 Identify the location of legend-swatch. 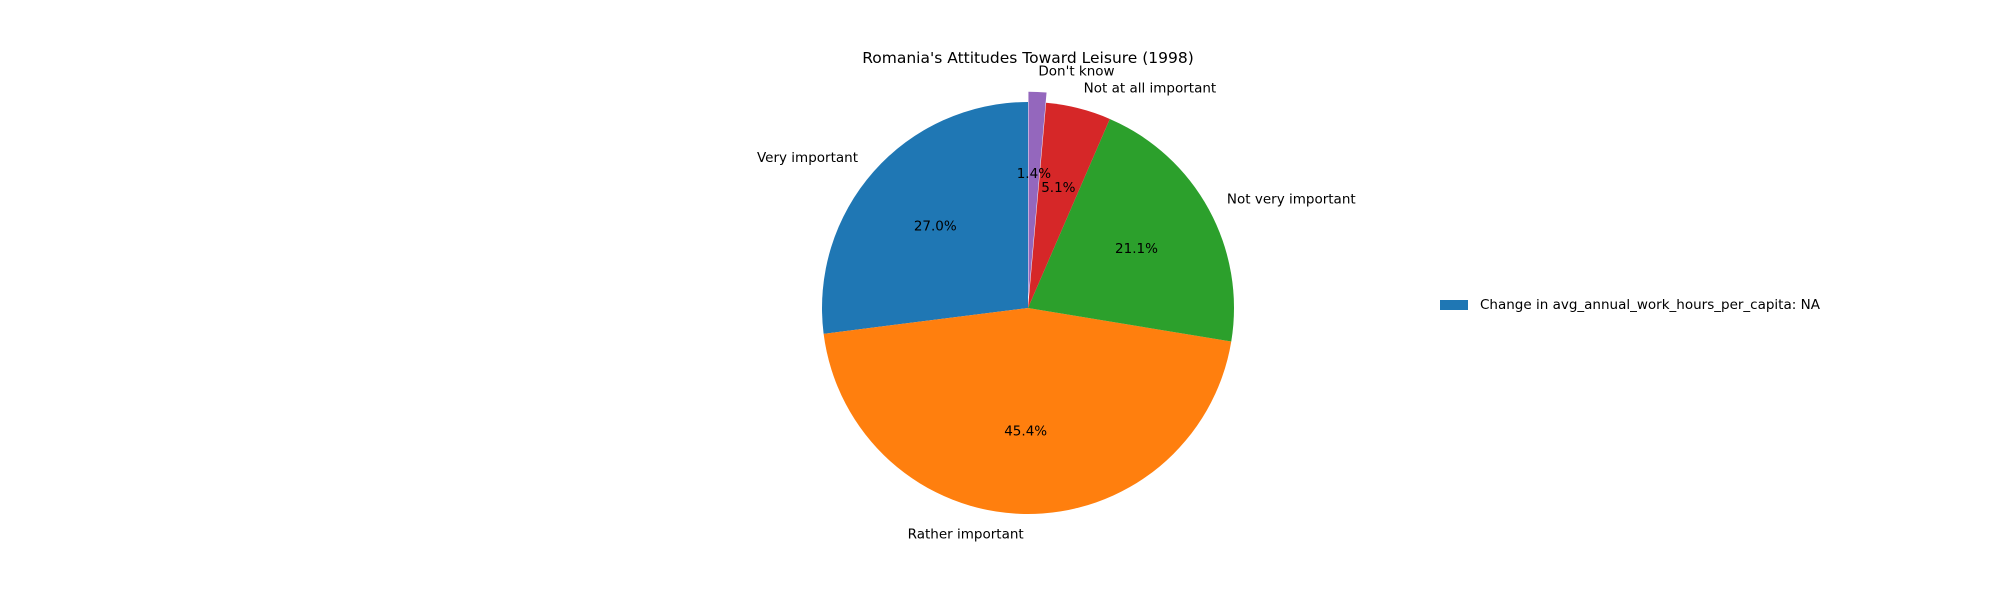
(1454, 305).